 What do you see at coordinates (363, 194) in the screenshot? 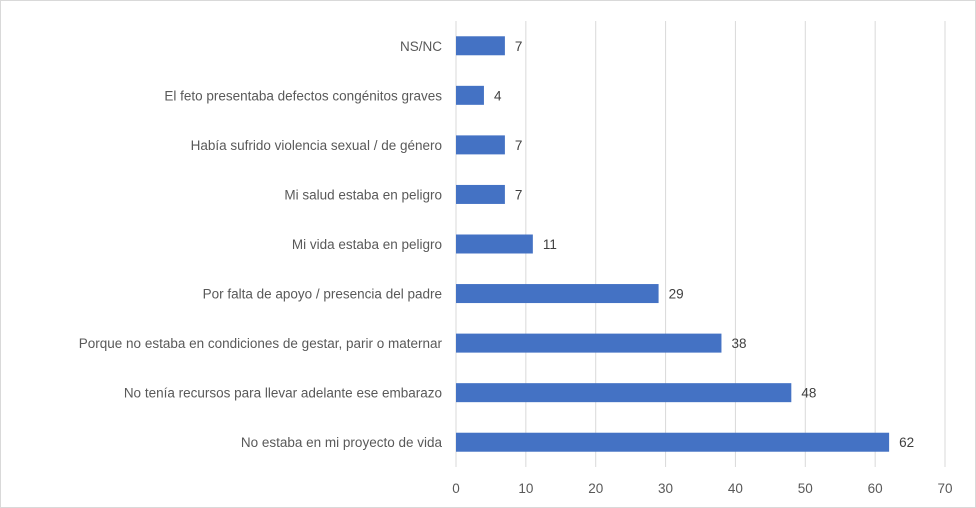
I see `category-label: Mi salud estaba en peligro` at bounding box center [363, 194].